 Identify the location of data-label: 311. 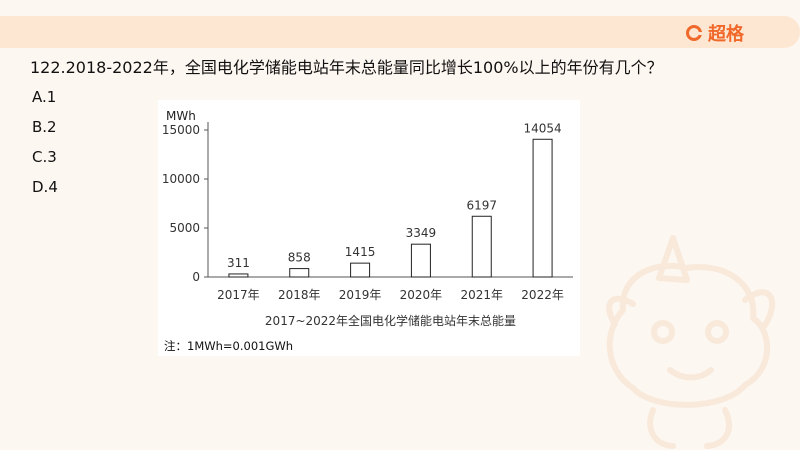
(238, 263).